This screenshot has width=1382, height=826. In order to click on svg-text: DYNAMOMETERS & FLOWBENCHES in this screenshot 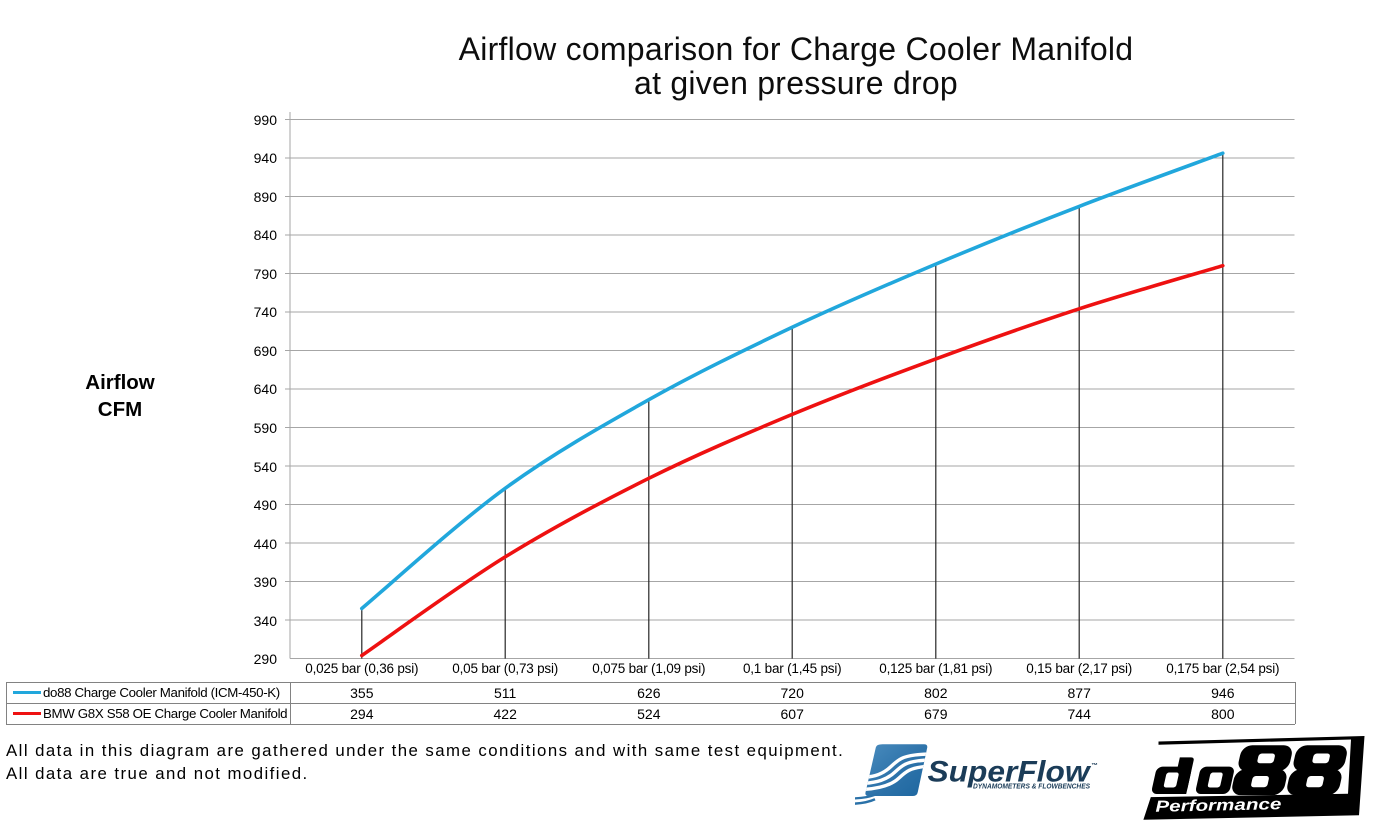, I will do `click(1031, 786)`.